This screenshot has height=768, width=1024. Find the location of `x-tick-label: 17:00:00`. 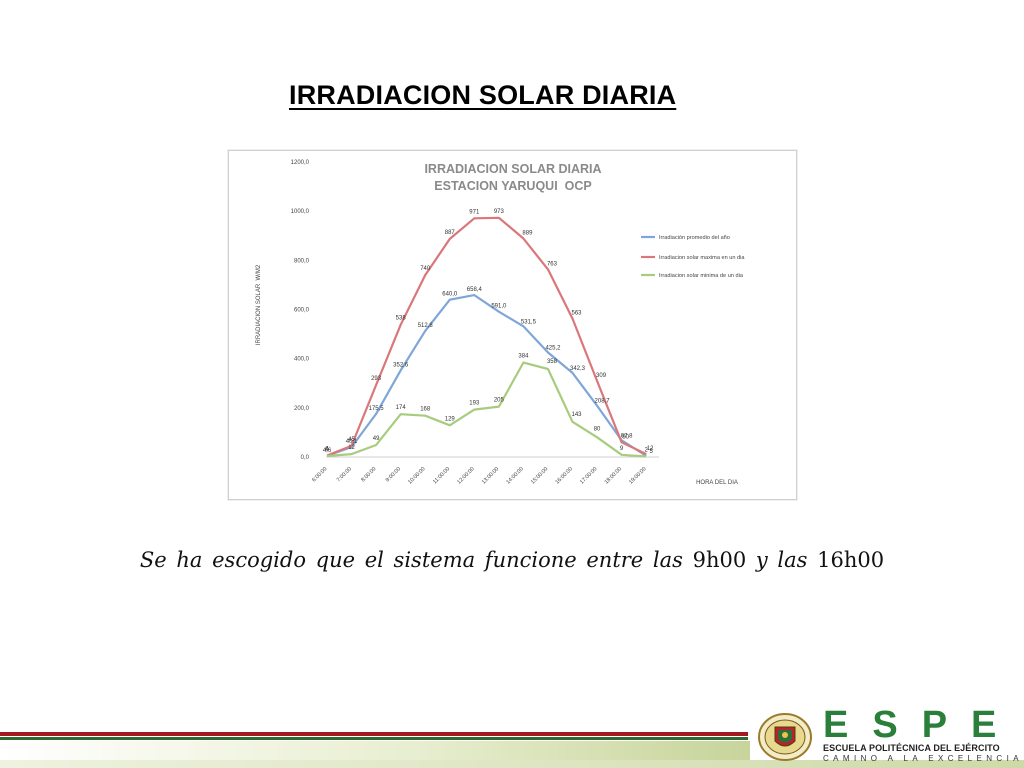

x-tick-label: 17:00:00 is located at coordinates (588, 475).